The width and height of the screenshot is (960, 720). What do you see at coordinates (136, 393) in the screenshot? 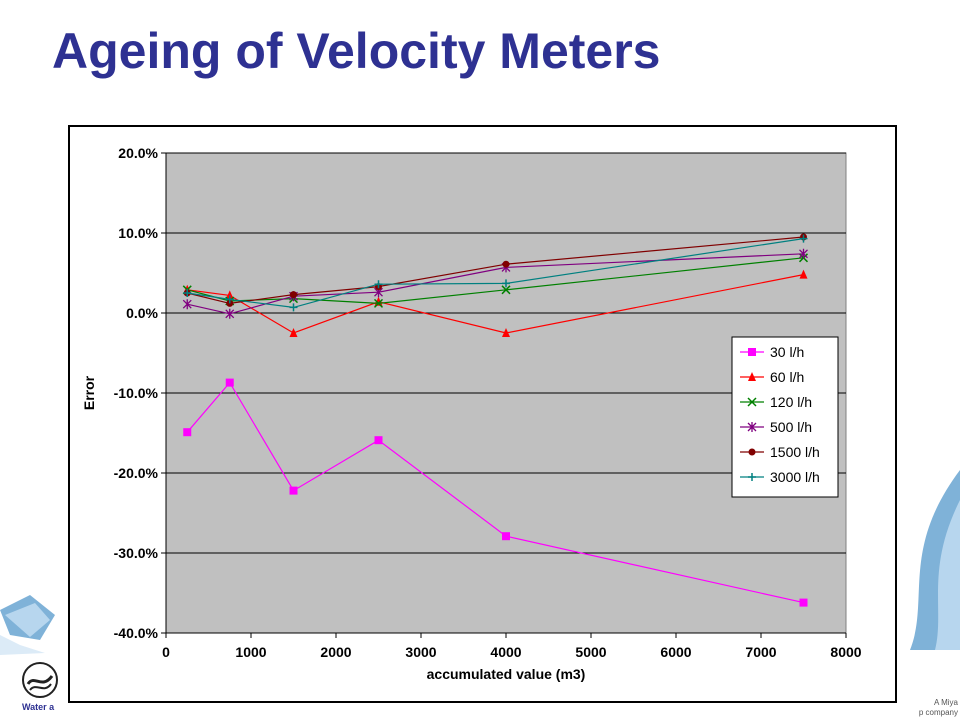
I see `y-tick-label: -10.0%` at bounding box center [136, 393].